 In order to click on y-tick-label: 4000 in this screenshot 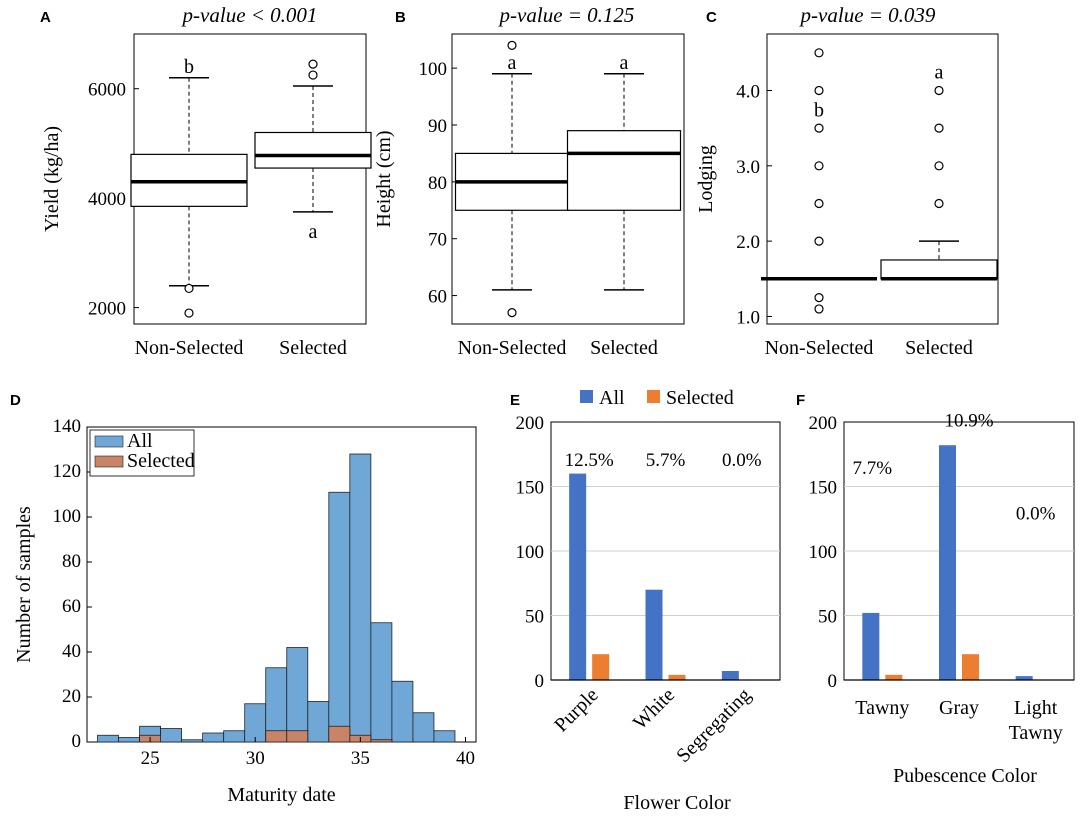, I will do `click(107, 199)`.